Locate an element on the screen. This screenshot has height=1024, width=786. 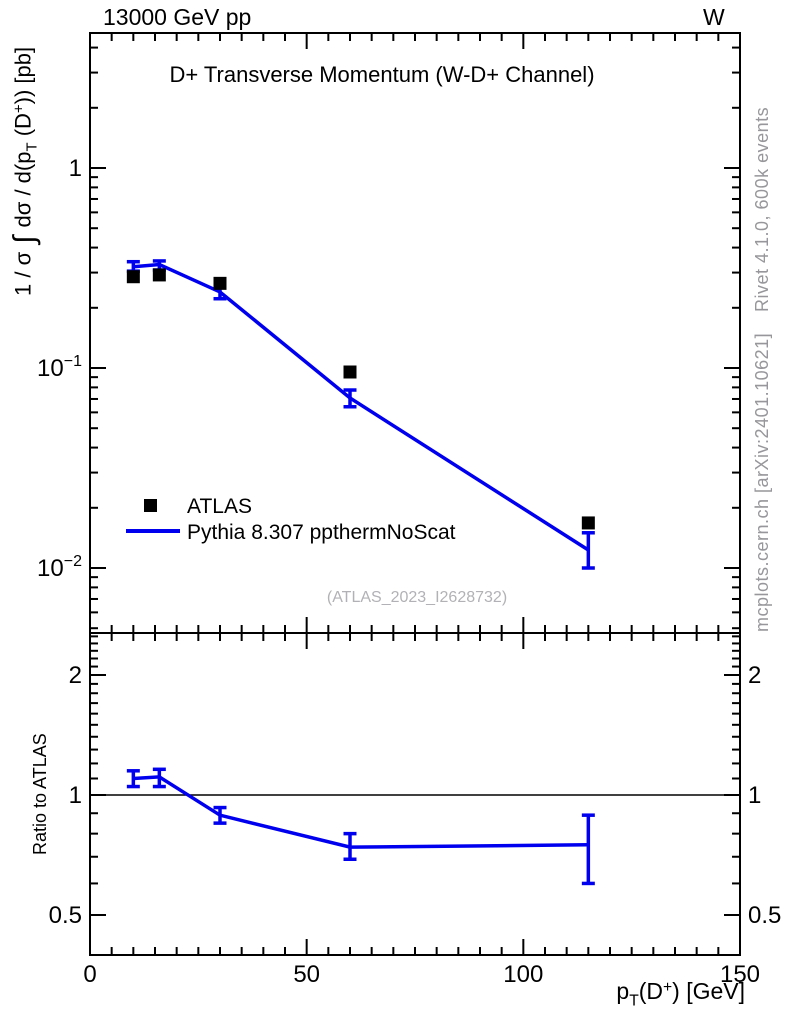
y-axis-label-ratio: Ratio to ATLAS is located at coordinates (40, 794).